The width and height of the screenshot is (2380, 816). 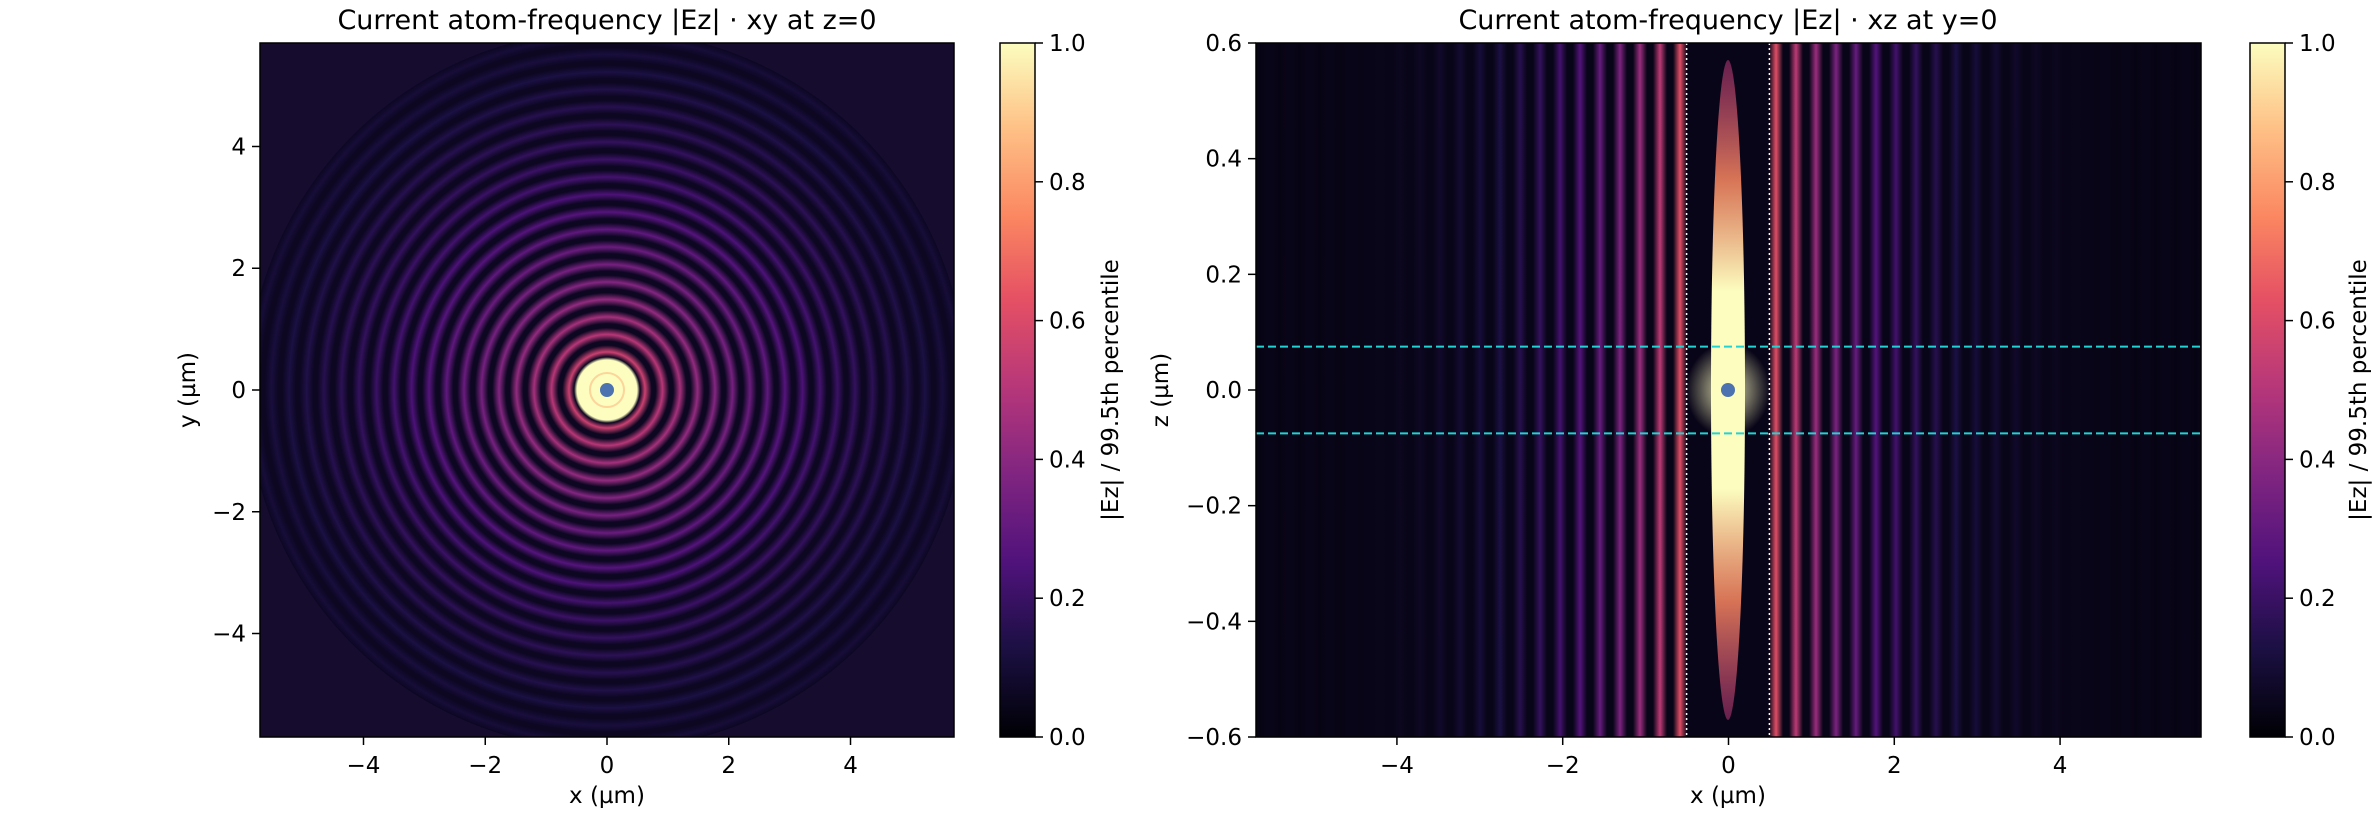 I want to click on xy-cbar-tick-label: 0.6, so click(x=1067, y=322).